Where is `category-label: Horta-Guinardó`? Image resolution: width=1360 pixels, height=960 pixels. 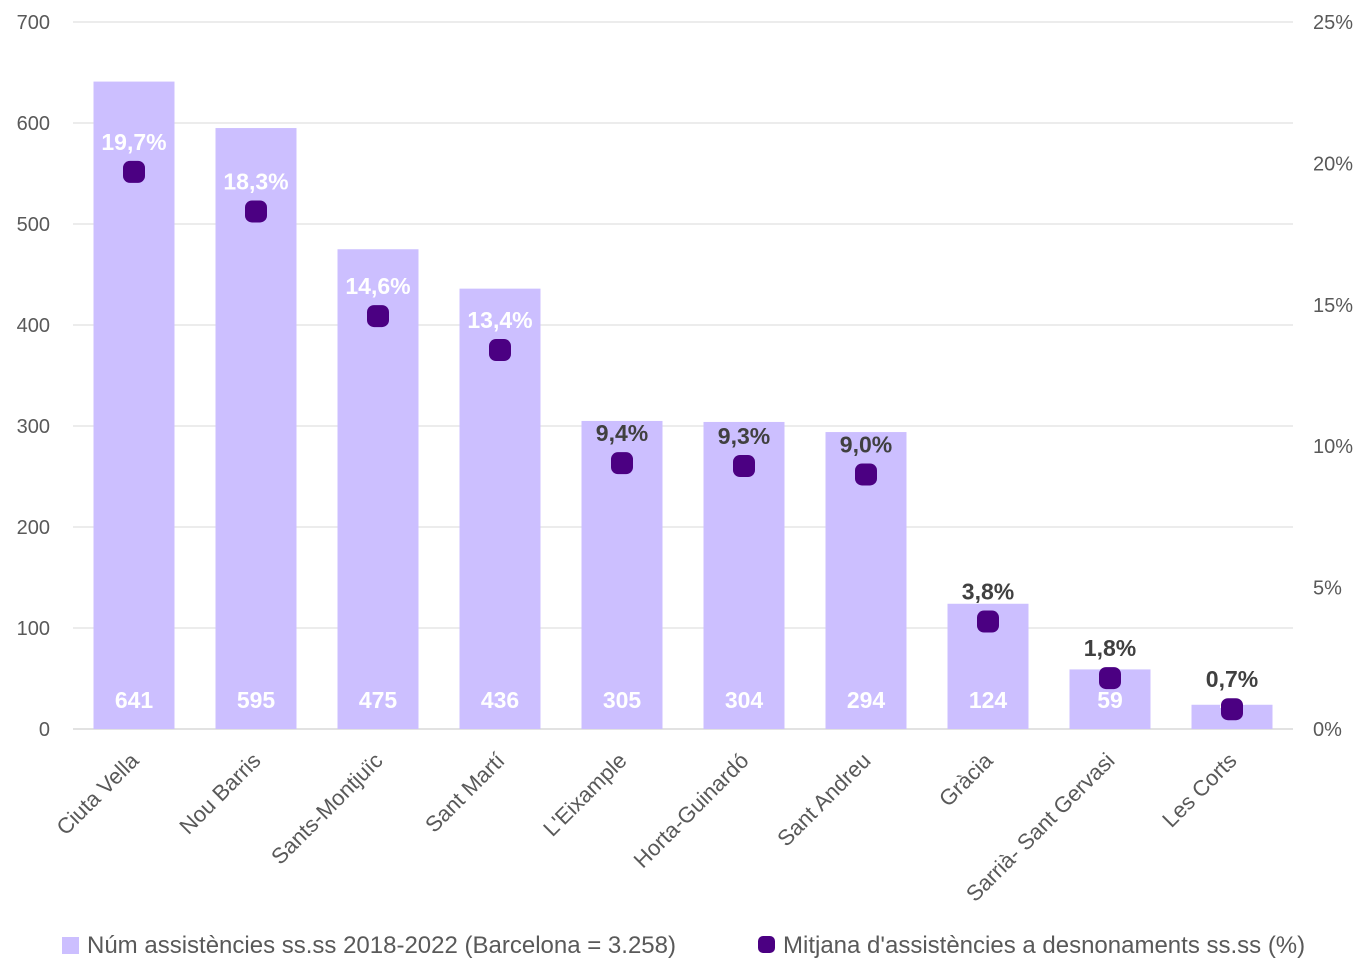 category-label: Horta-Guinardó is located at coordinates (691, 810).